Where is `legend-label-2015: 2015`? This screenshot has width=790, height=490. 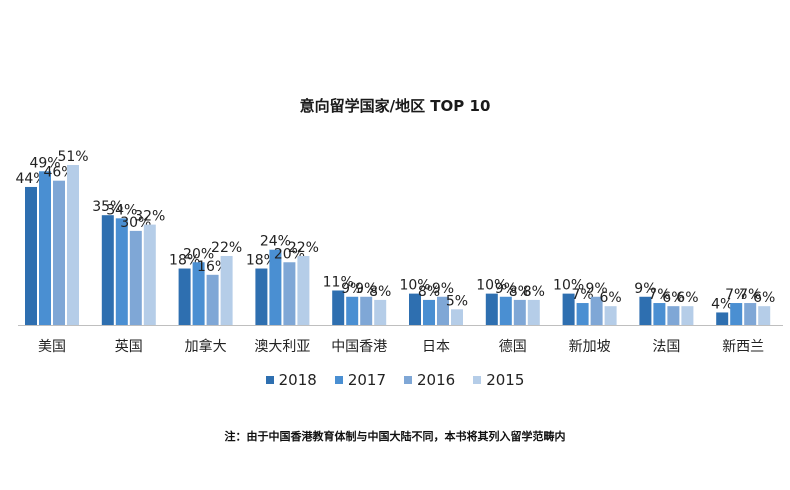
legend-label-2015: 2015 is located at coordinates (505, 380).